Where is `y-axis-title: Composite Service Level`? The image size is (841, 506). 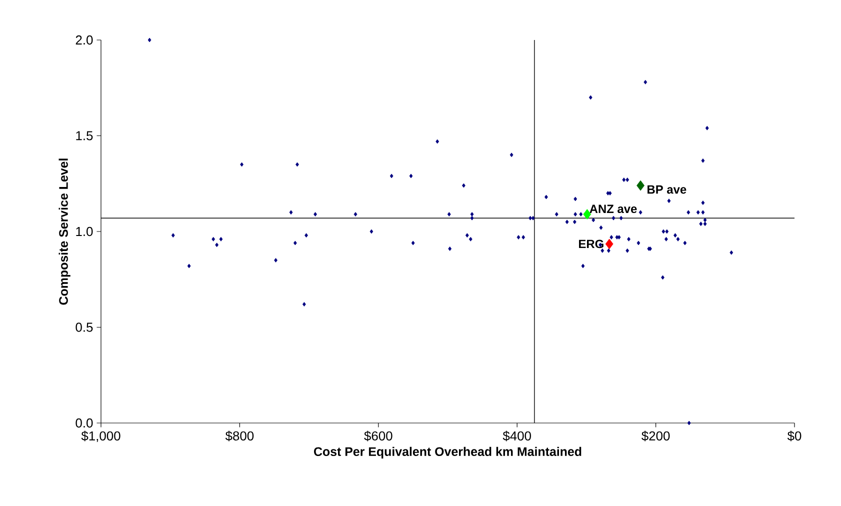 y-axis-title: Composite Service Level is located at coordinates (64, 231).